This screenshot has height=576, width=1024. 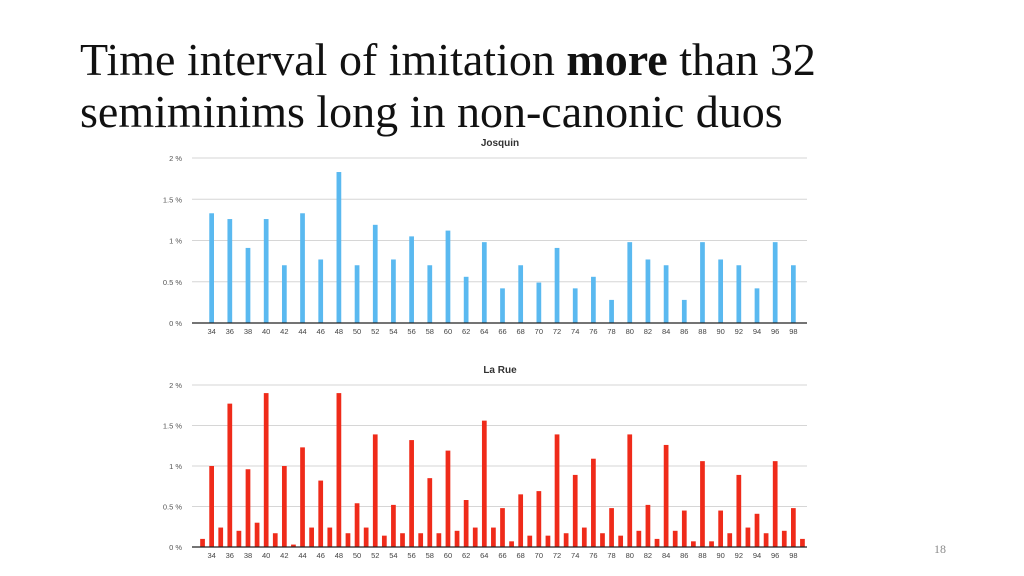 I want to click on la-rue-x-tick-label: 90, so click(x=720, y=555).